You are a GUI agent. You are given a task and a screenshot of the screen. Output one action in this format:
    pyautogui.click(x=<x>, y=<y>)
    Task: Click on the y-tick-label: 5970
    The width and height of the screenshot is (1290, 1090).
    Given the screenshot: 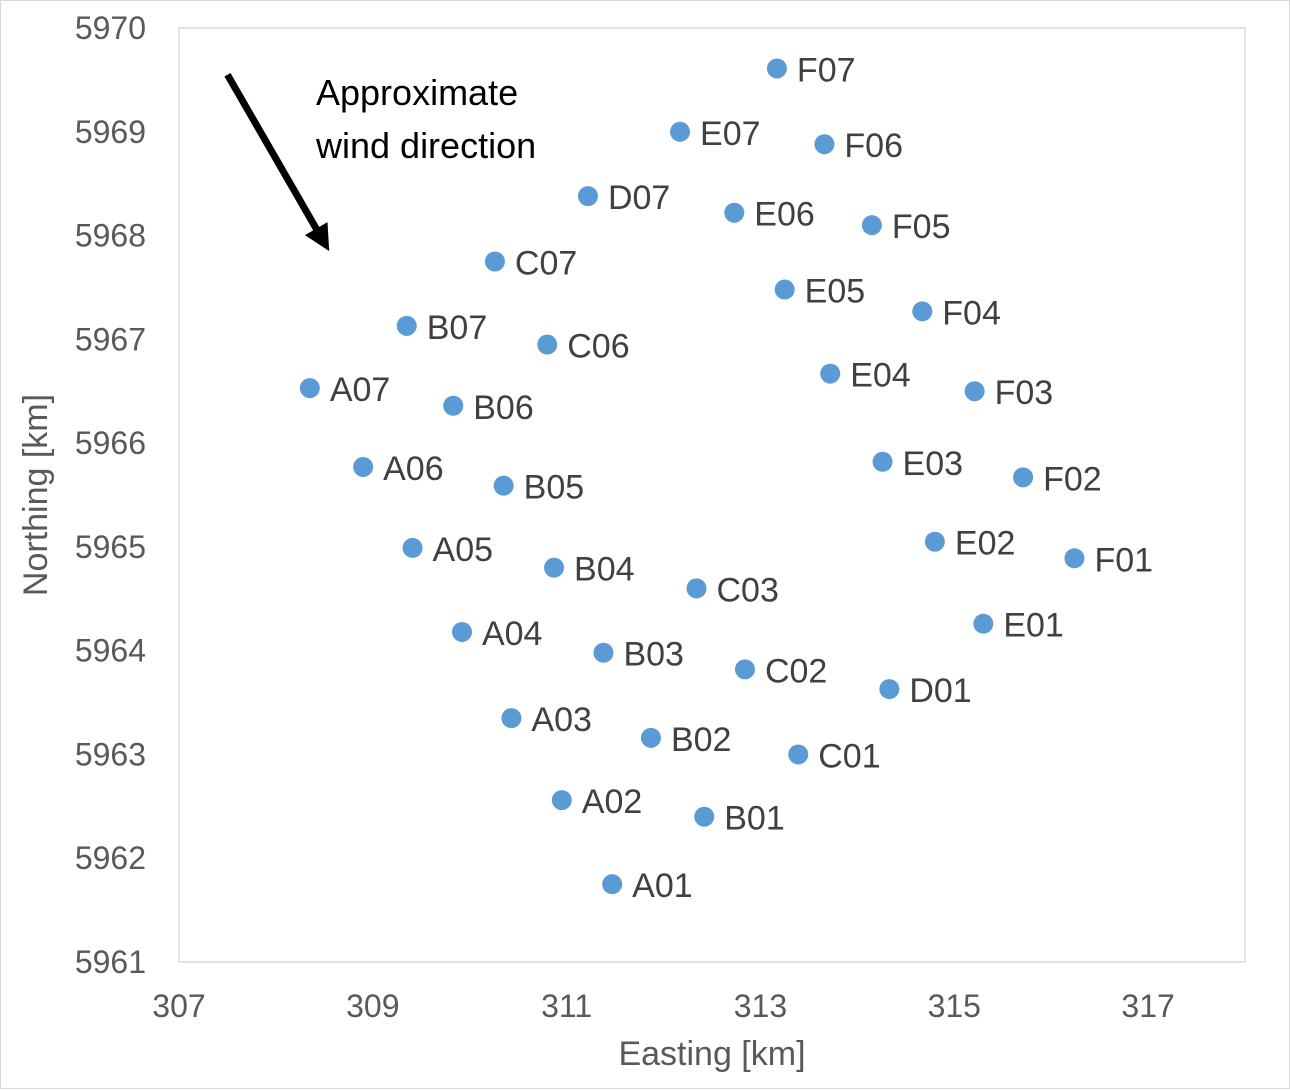 What is the action you would take?
    pyautogui.click(x=110, y=28)
    